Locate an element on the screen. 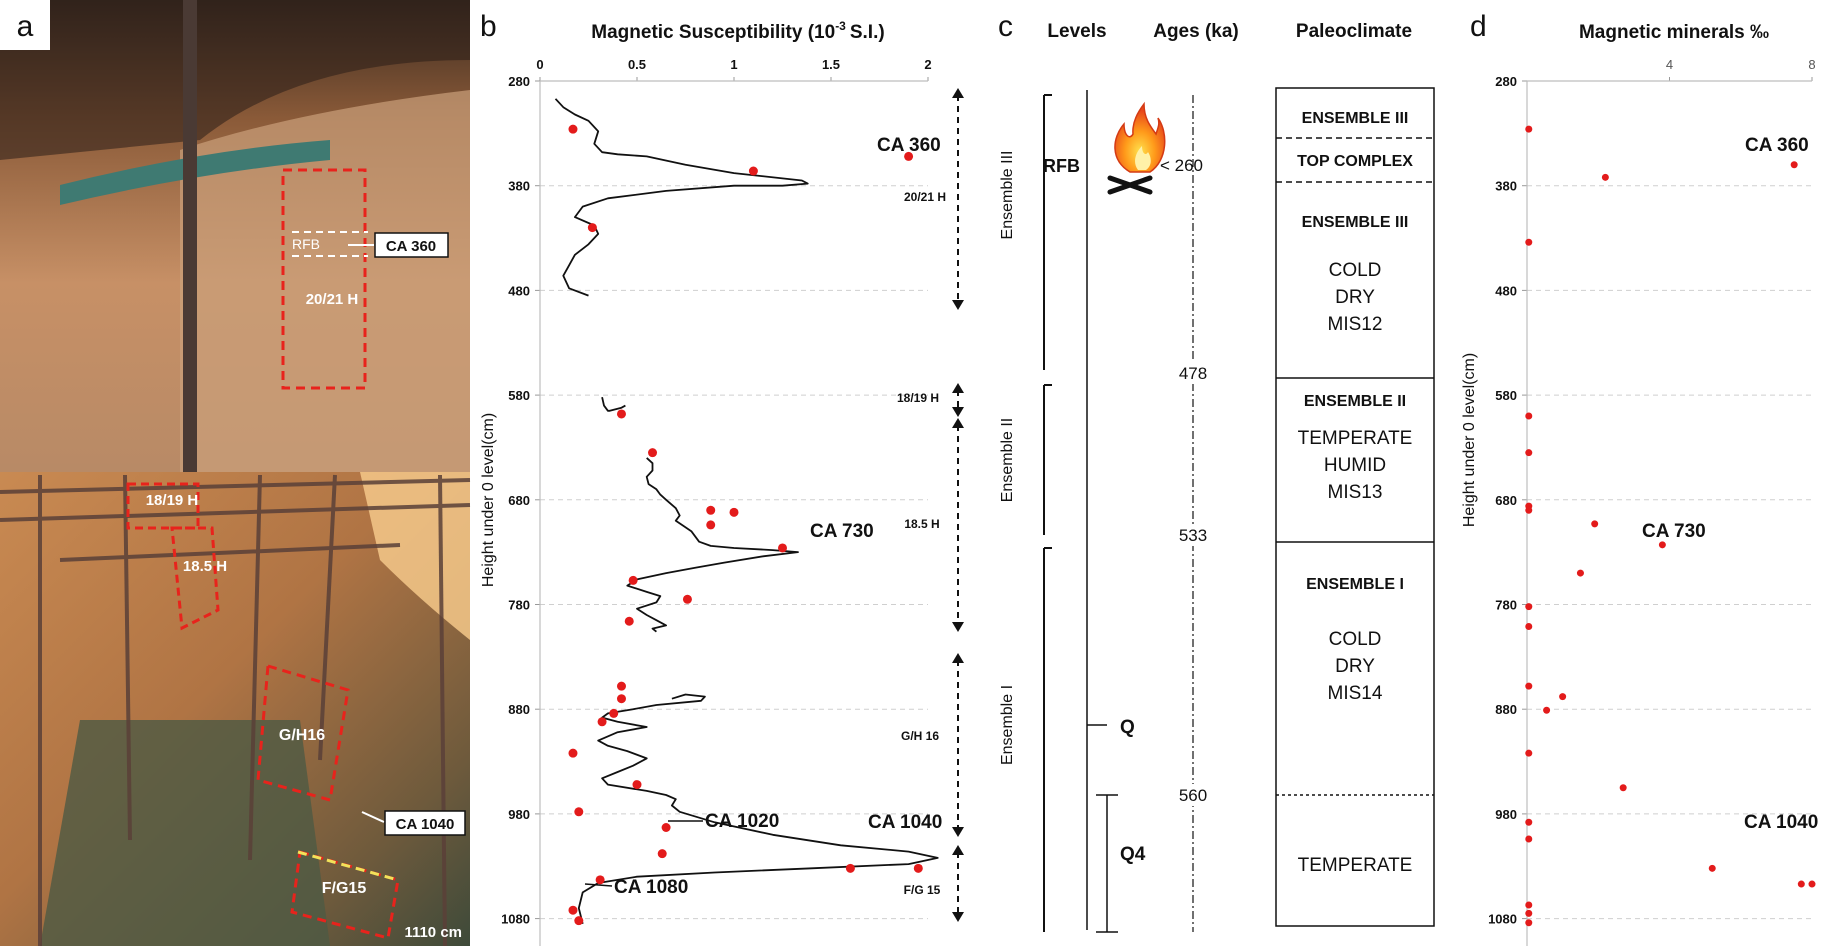 Image resolution: width=1831 pixels, height=946 pixels. y-tick-label: 580 is located at coordinates (1506, 395).